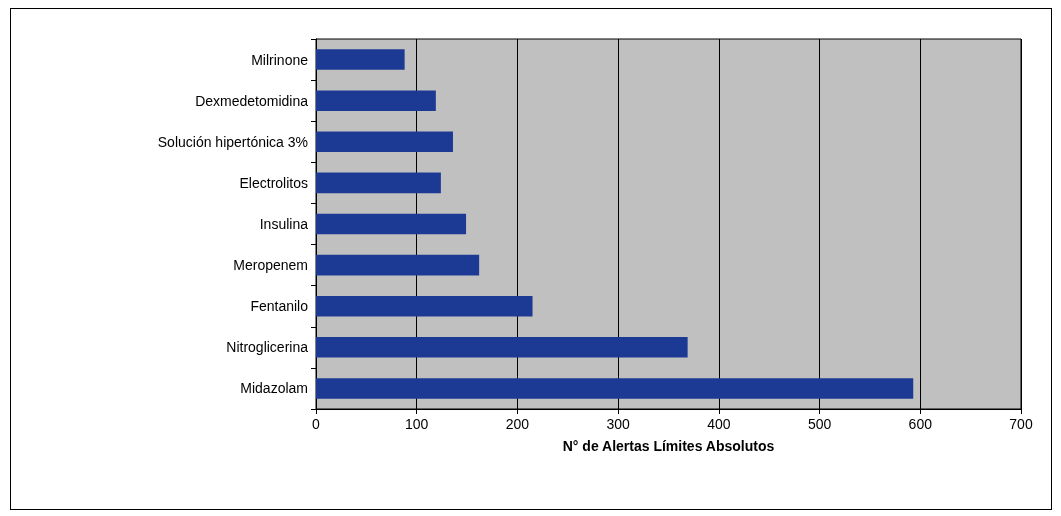  I want to click on y-tick-label: Meropenem, so click(270, 265).